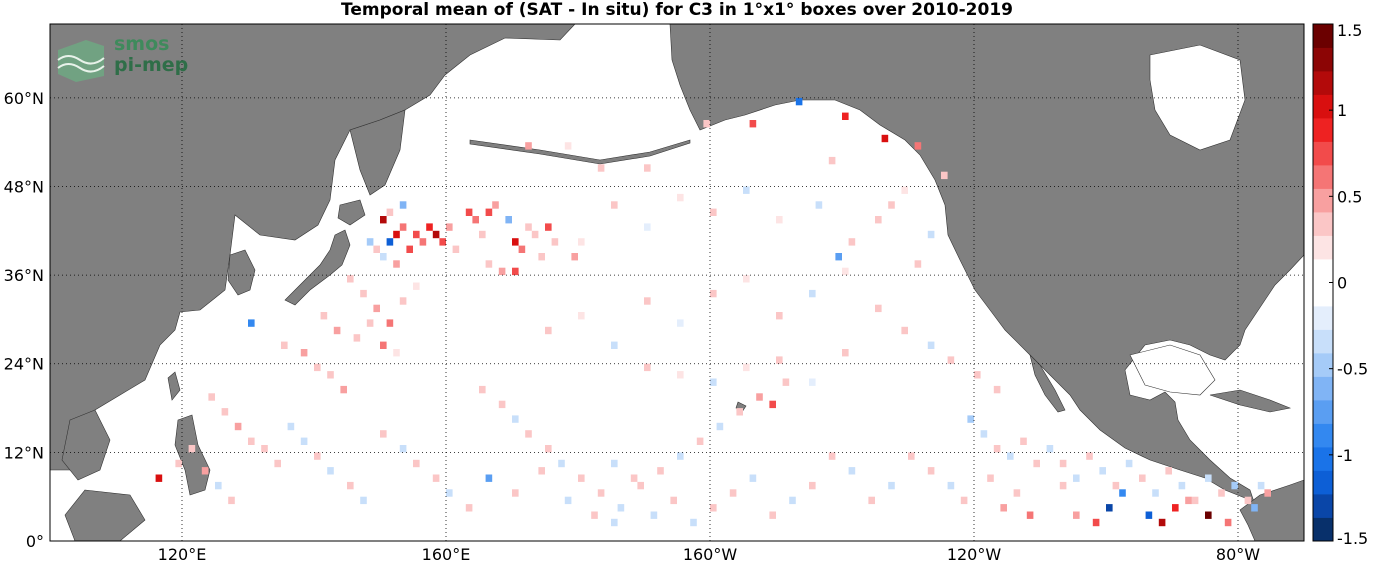 This screenshot has width=1382, height=562. I want to click on logo-text-smos: smos, so click(142, 44).